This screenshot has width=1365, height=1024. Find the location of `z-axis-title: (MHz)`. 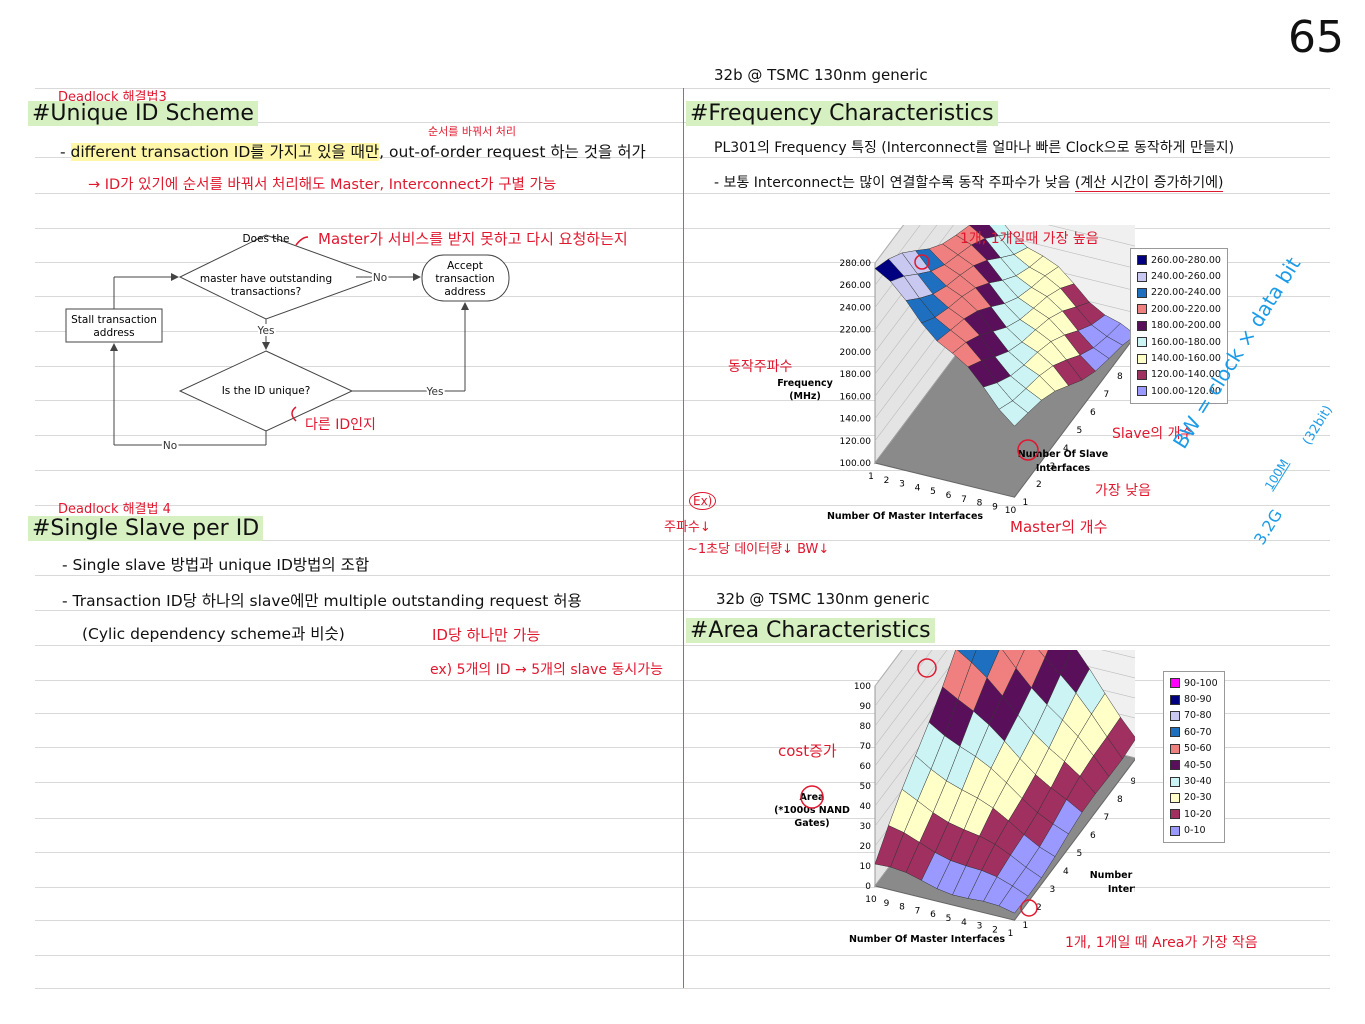

z-axis-title: (MHz) is located at coordinates (805, 396).